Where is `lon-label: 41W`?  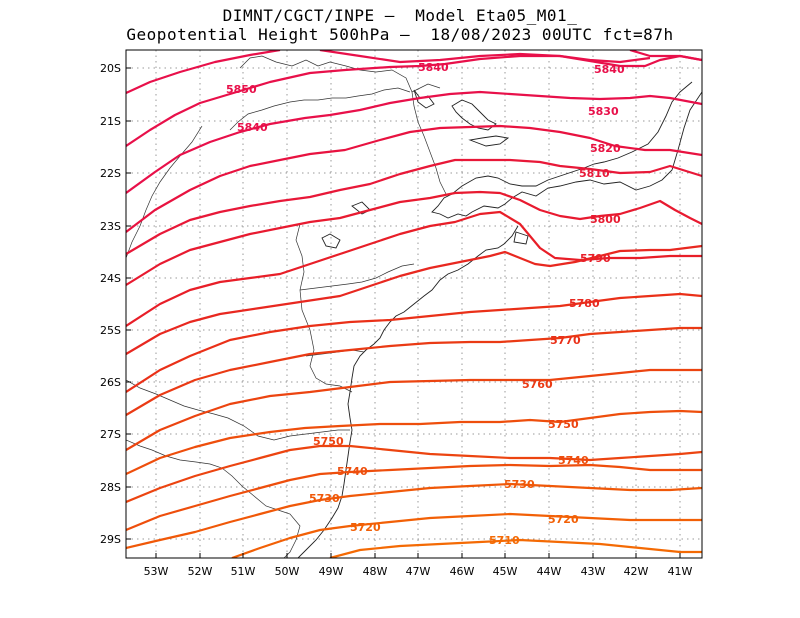
lon-label: 41W is located at coordinates (680, 571).